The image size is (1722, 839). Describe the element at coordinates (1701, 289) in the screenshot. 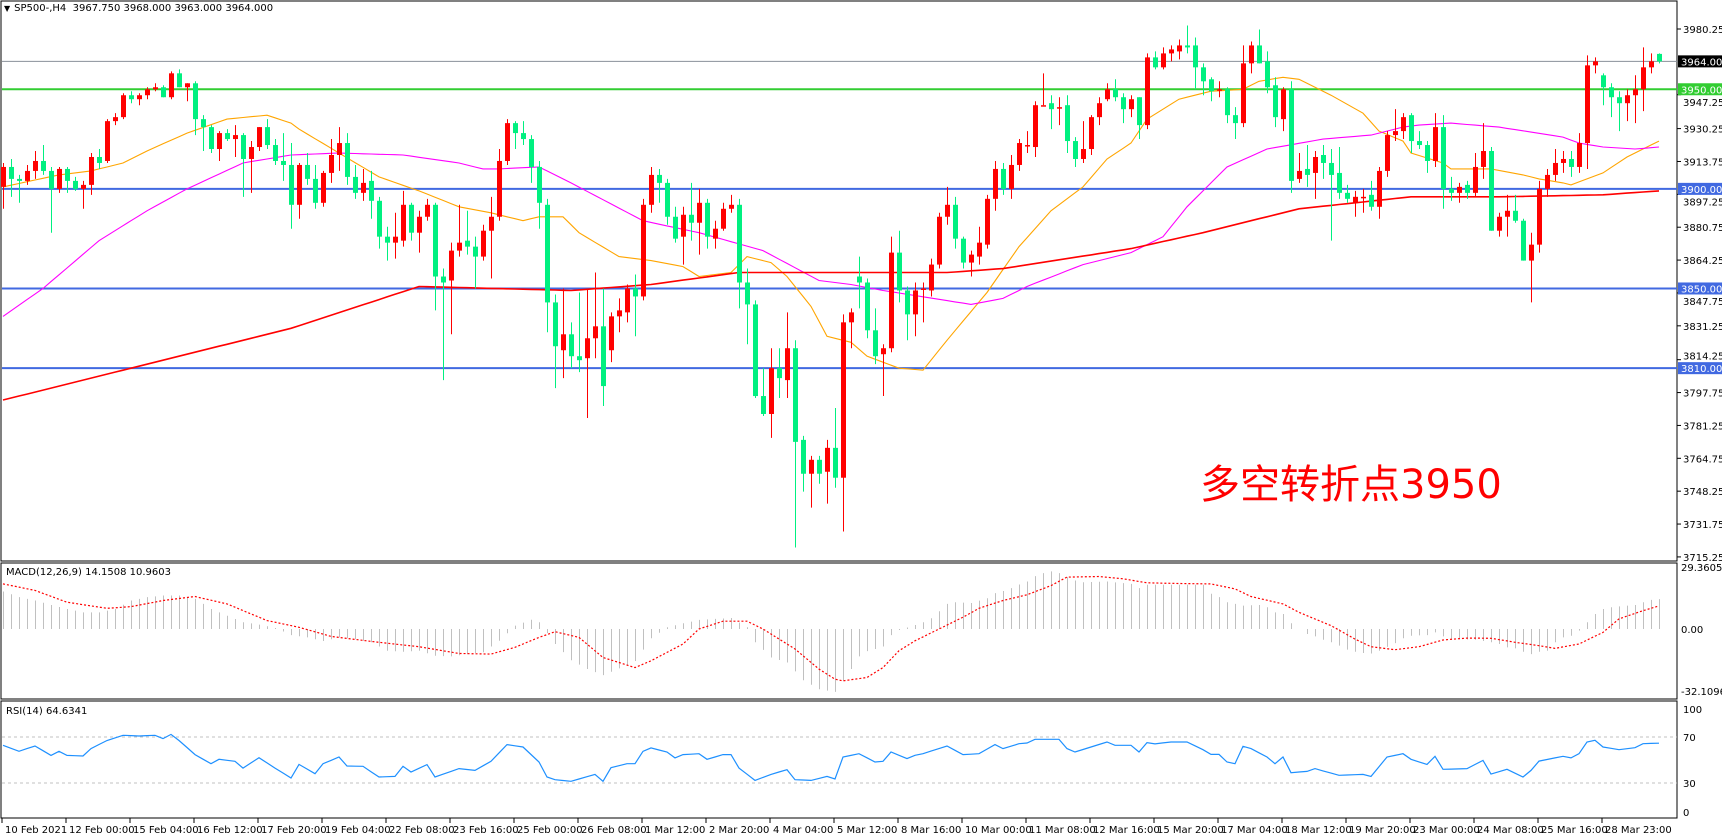

I see `price-badge-label: 3850.000` at that location.